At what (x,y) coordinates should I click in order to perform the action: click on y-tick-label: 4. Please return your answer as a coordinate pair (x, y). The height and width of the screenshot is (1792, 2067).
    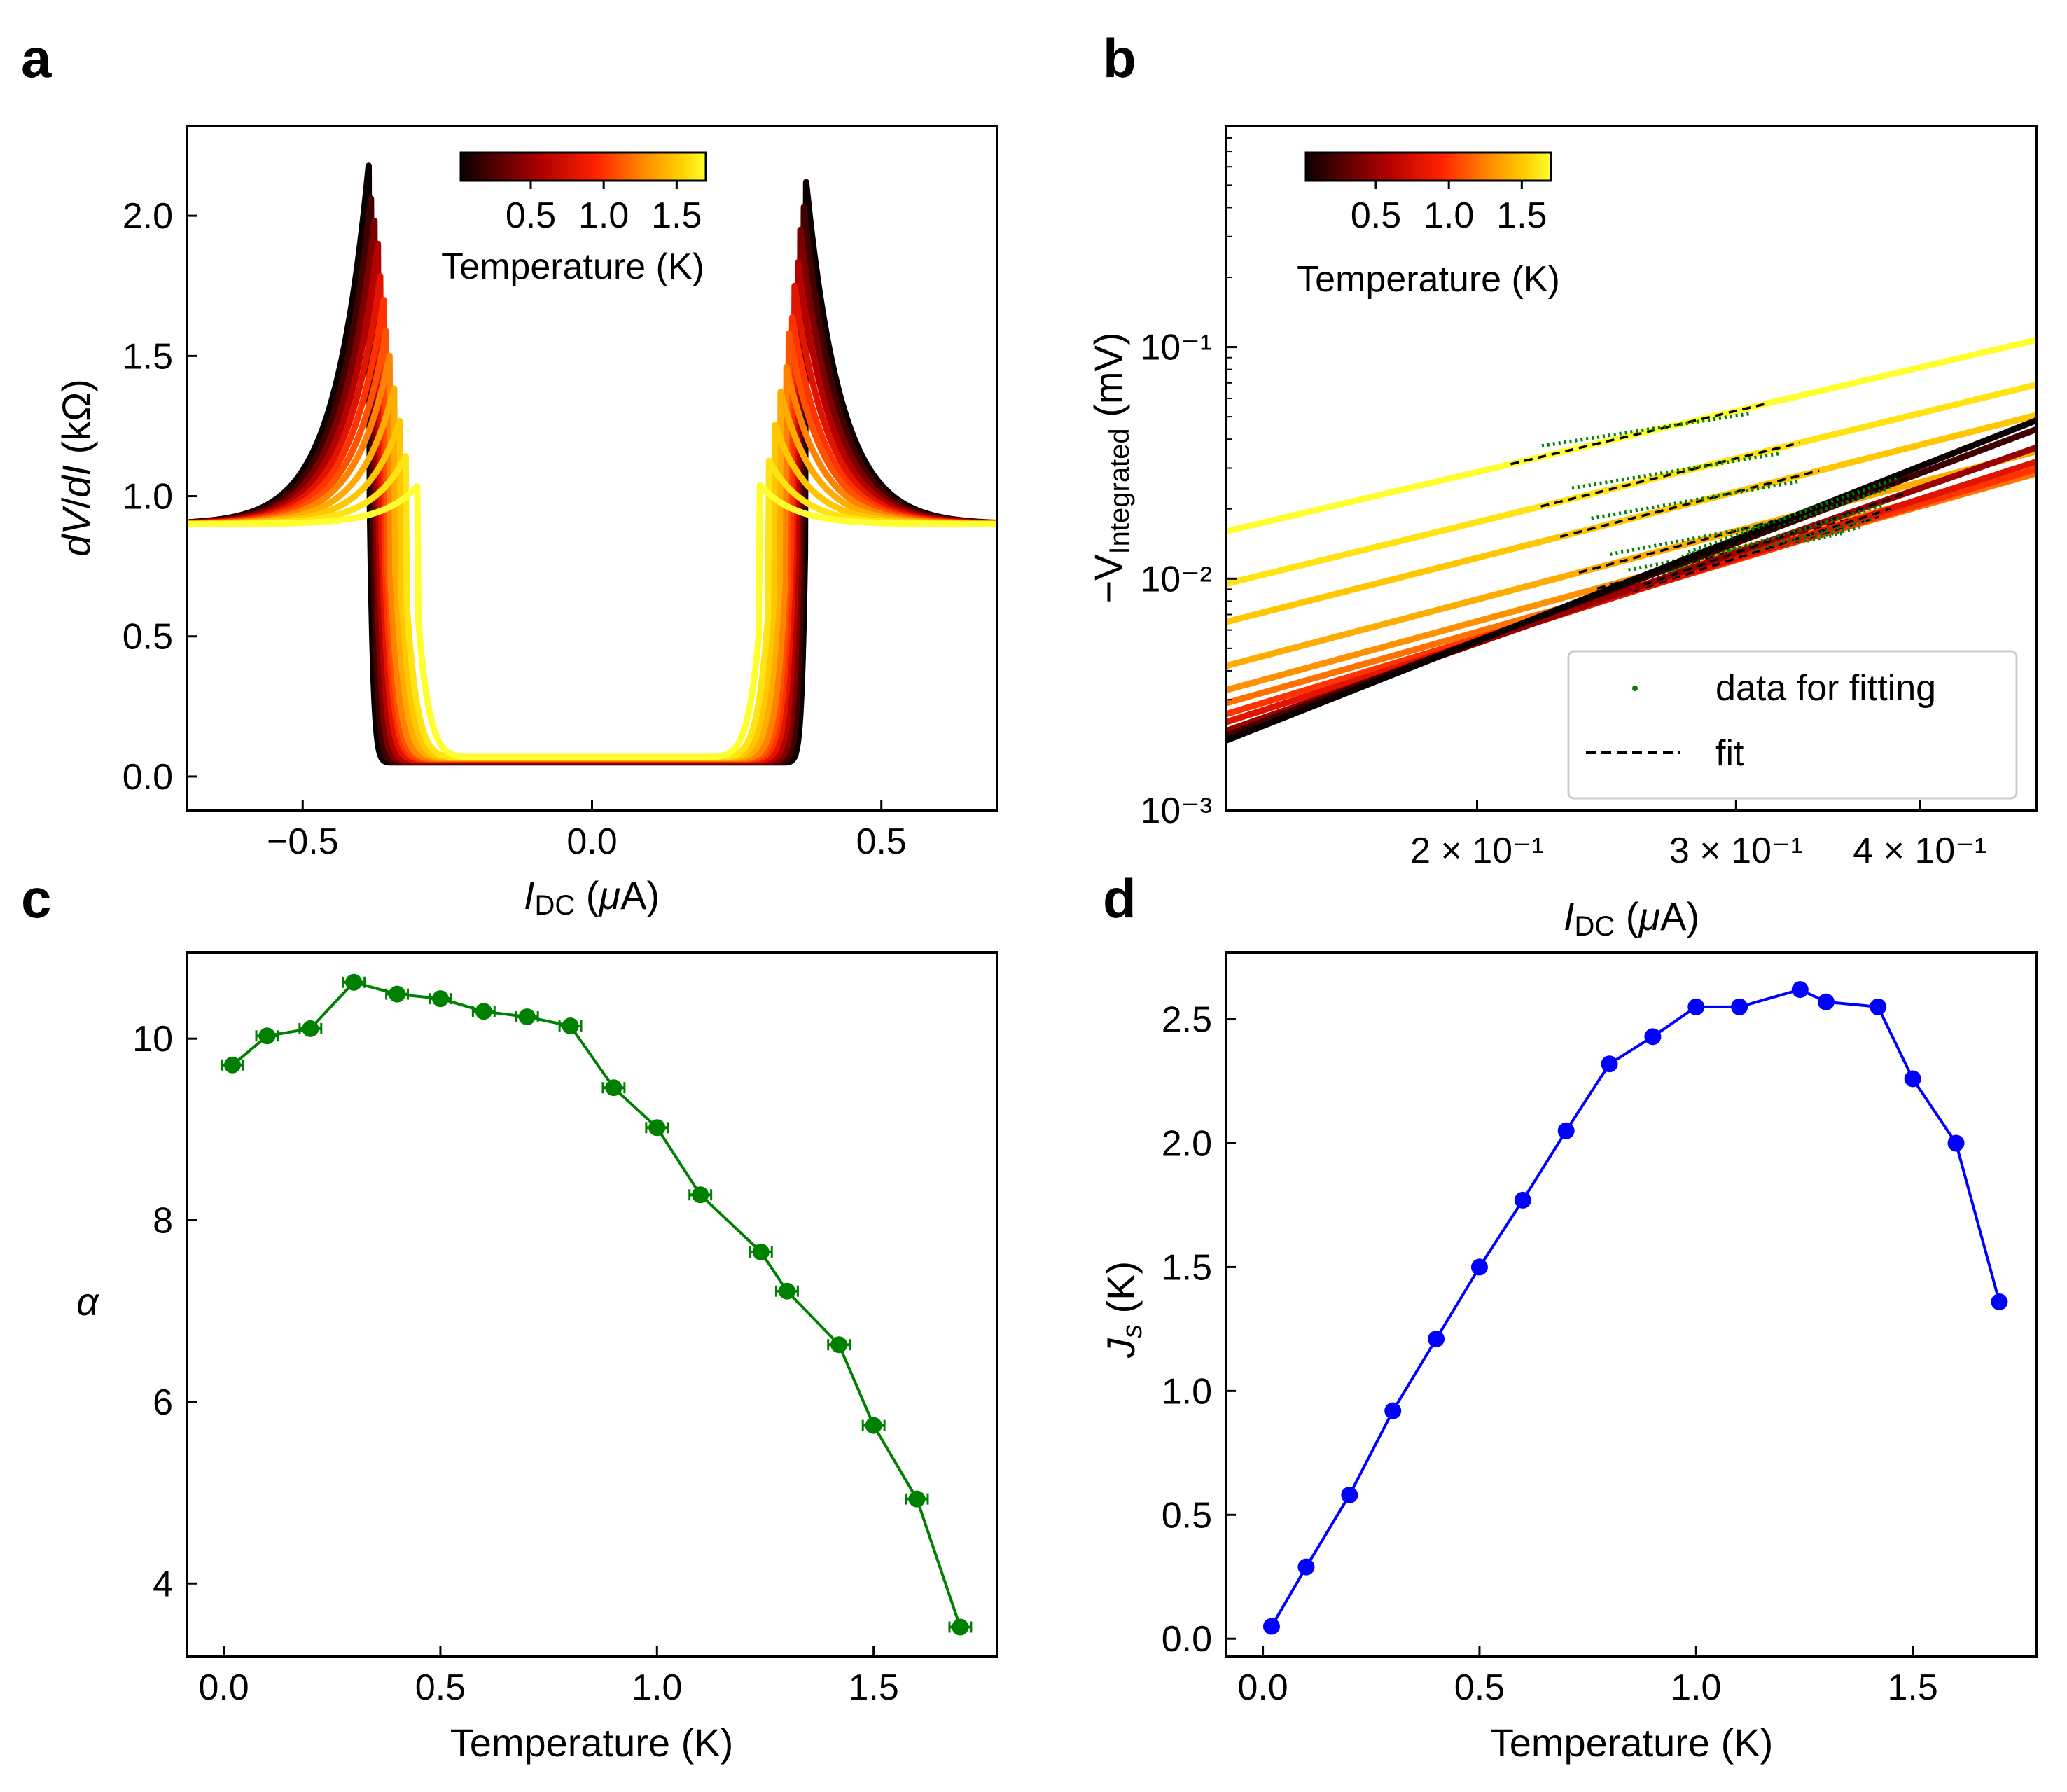
    Looking at the image, I should click on (163, 1584).